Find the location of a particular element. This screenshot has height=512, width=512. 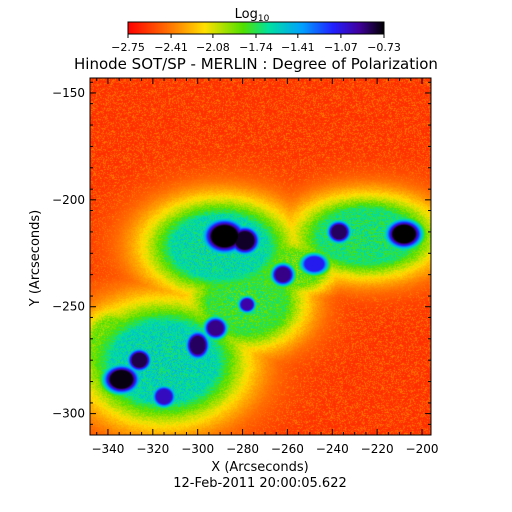

colorbar-title: Log10 is located at coordinates (252, 15).